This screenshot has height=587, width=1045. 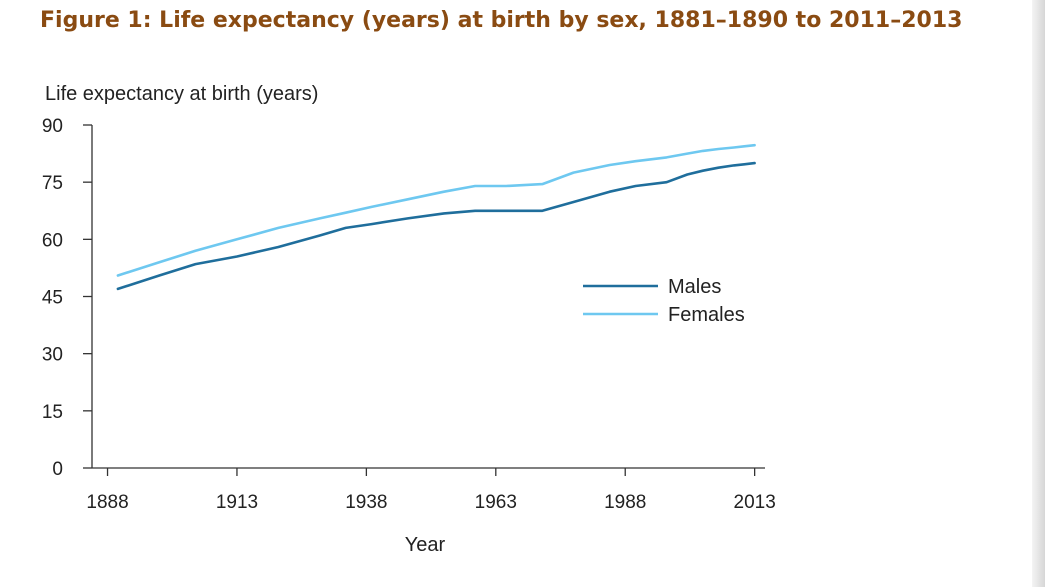 I want to click on x-axis-title: Year, so click(x=425, y=545).